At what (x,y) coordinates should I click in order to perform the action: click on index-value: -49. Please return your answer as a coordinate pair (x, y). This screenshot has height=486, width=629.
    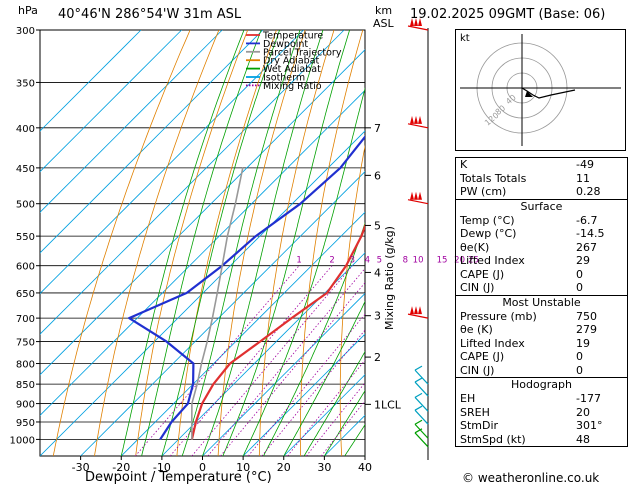
    Looking at the image, I should click on (585, 164).